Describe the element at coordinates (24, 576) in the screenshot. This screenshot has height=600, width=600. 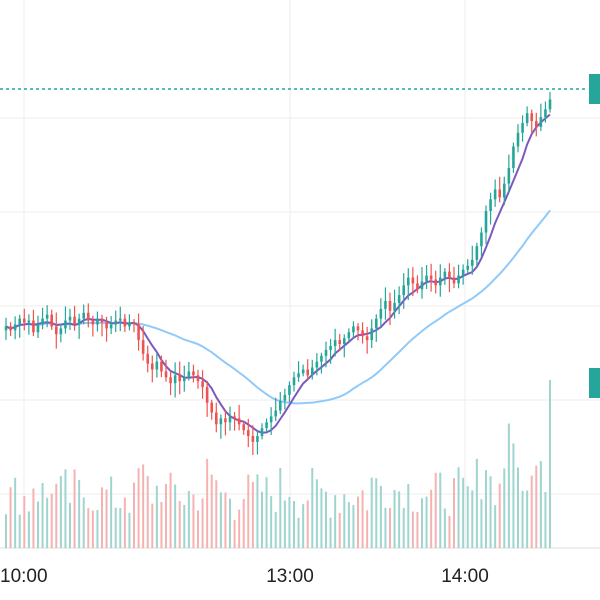
I see `x-tick-label: 10:00` at that location.